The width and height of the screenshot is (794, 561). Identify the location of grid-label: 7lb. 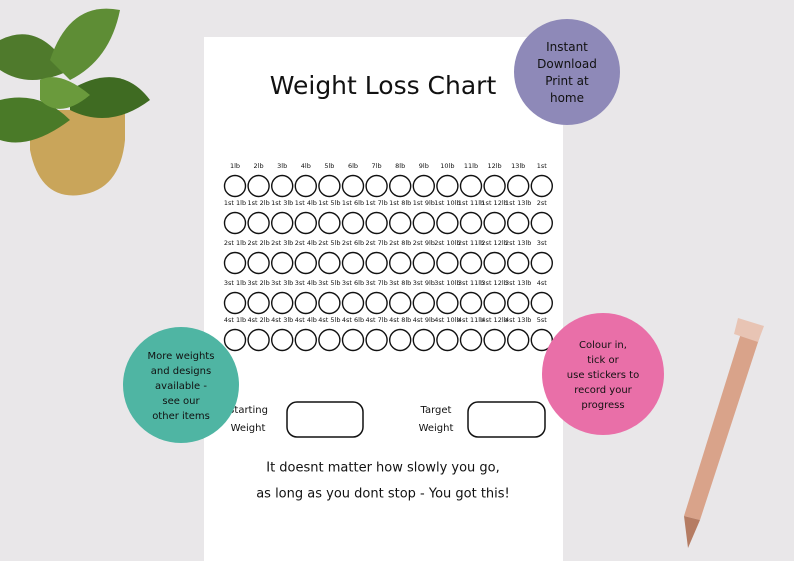
(377, 166).